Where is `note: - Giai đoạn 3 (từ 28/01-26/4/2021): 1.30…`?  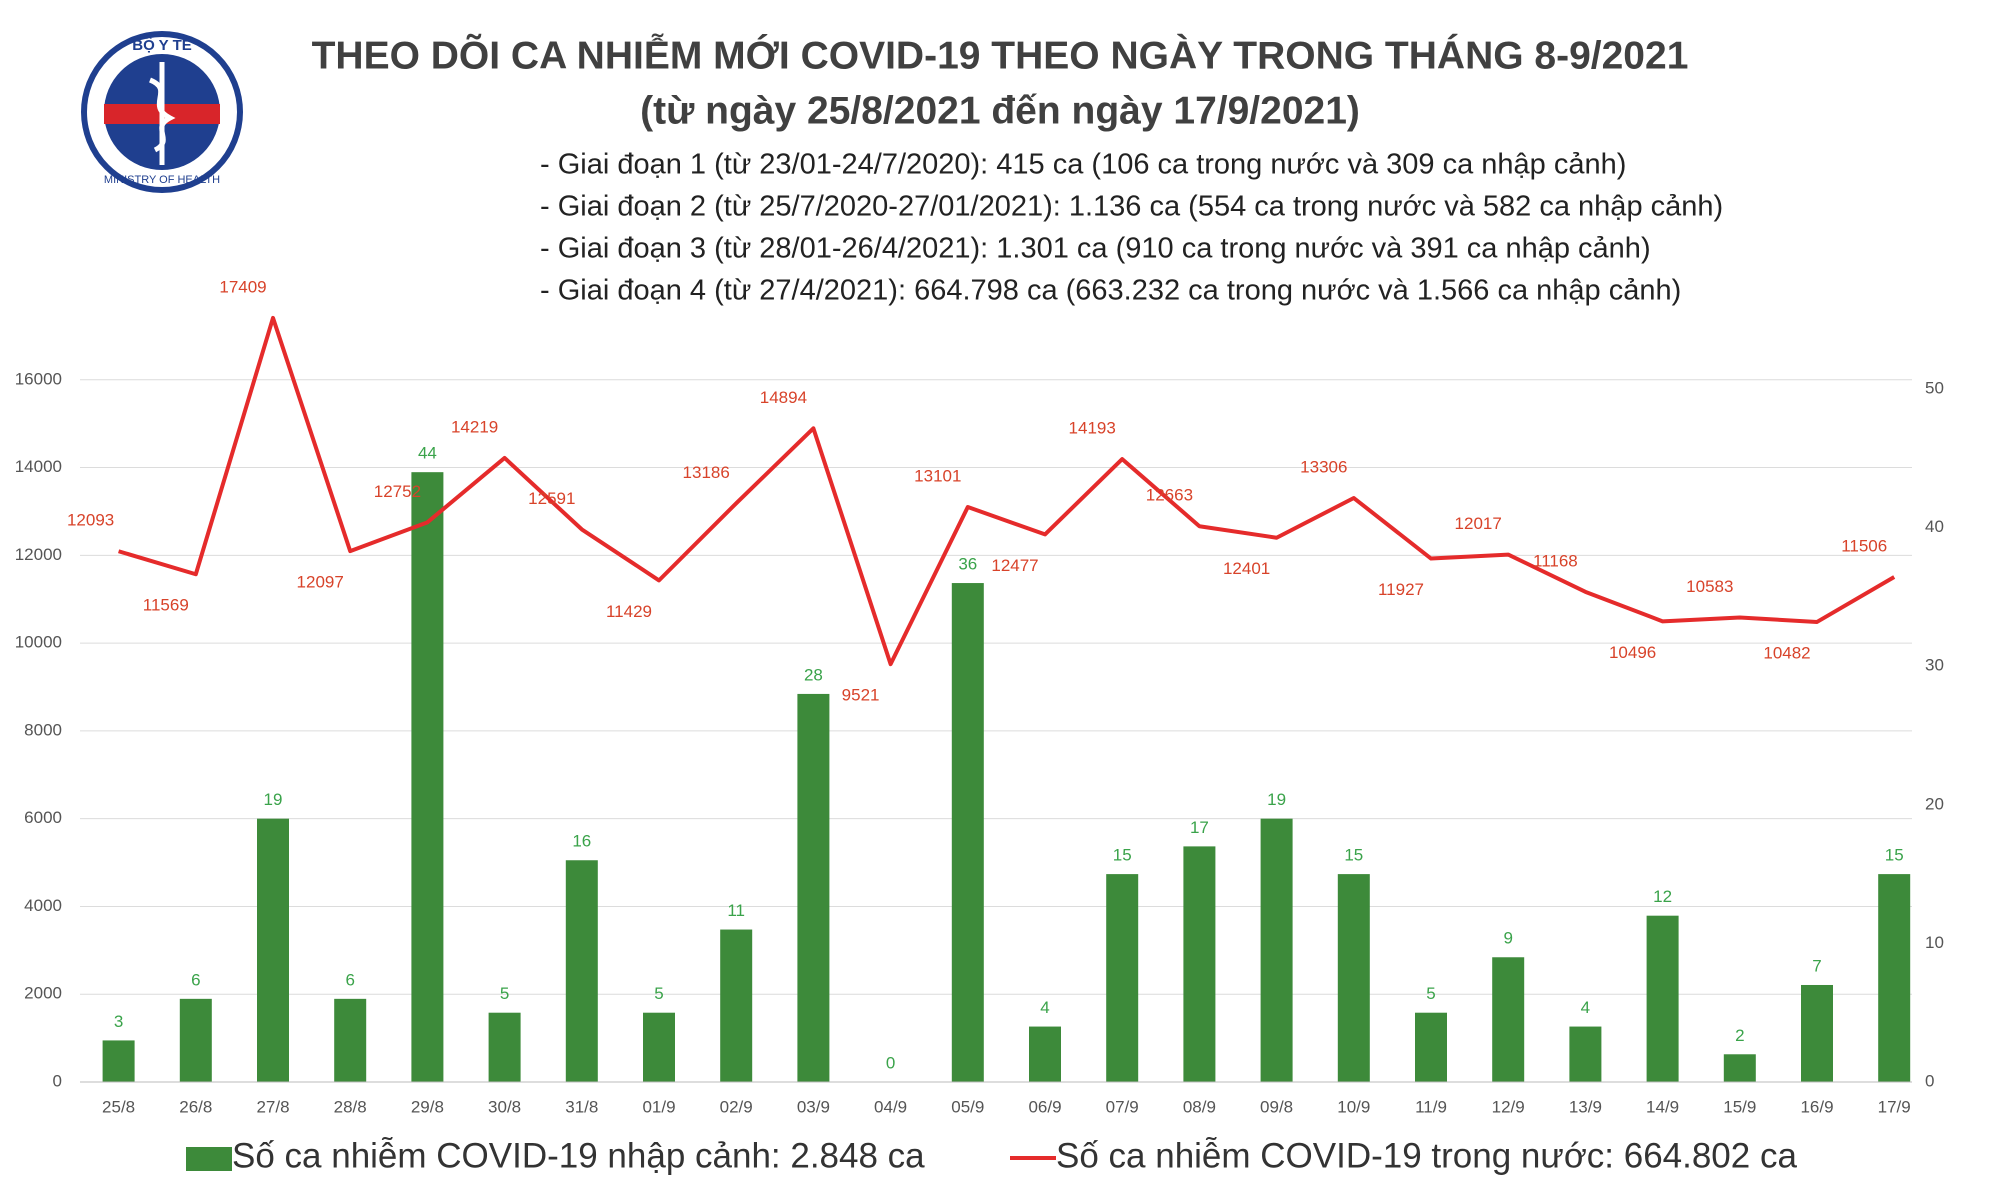 note: - Giai đoạn 3 (từ 28/01-26/4/2021): 1.30… is located at coordinates (1095, 249).